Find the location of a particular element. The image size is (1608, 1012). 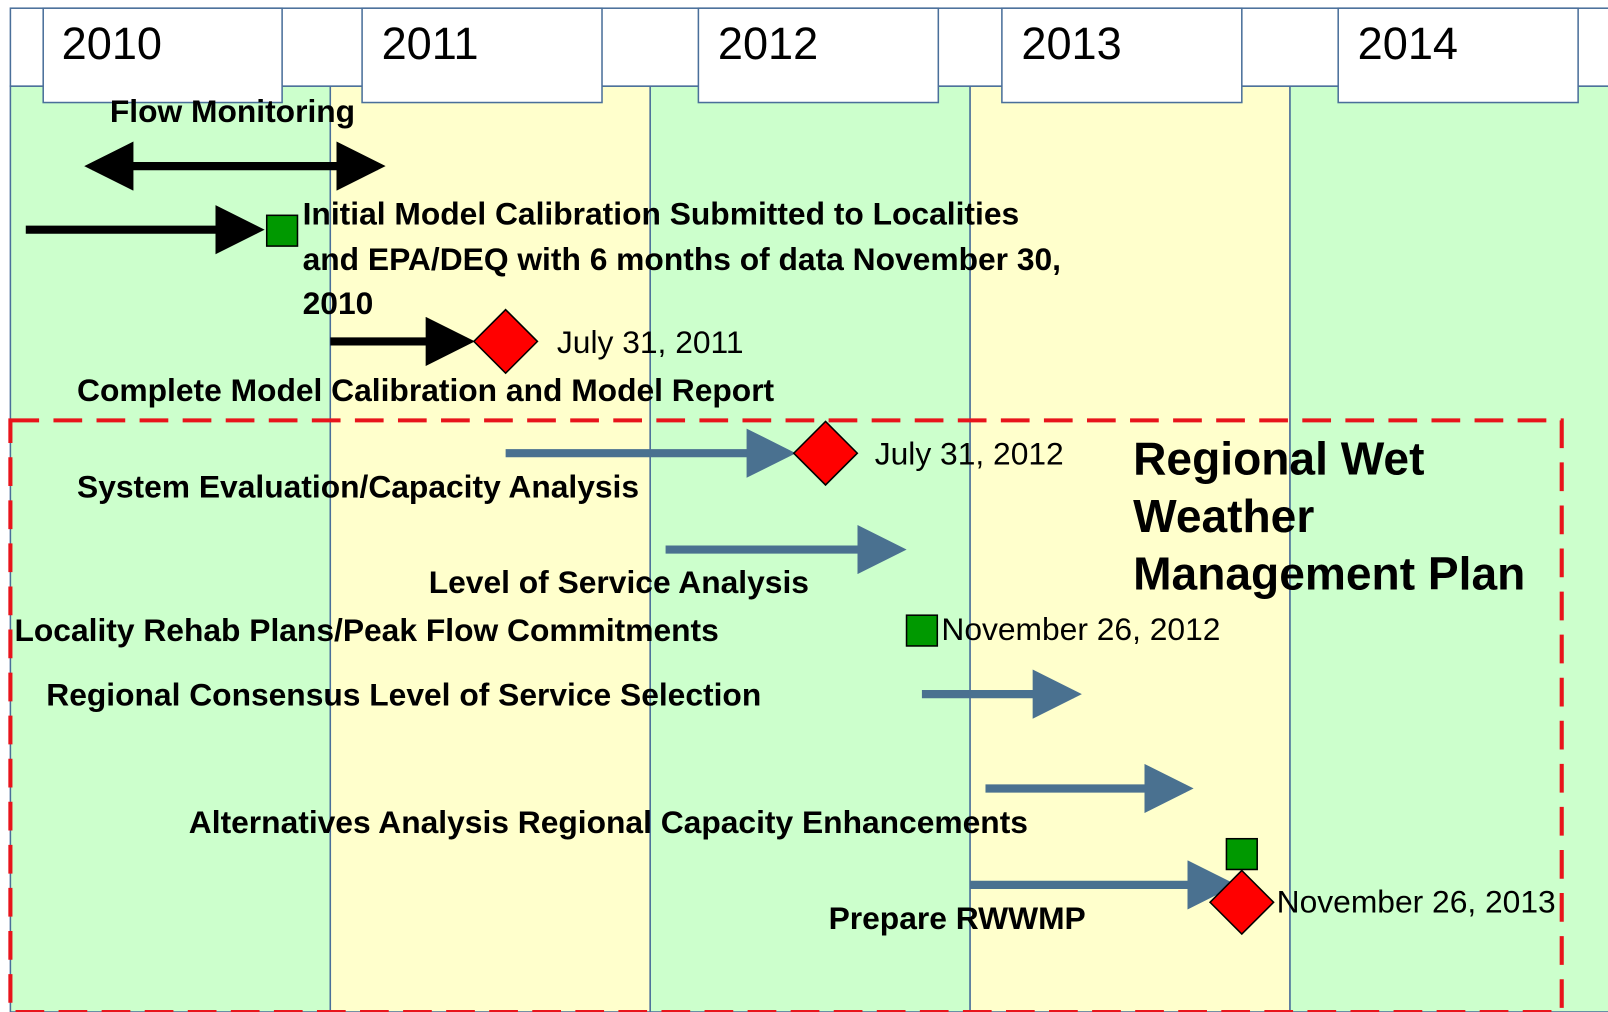

date-label: July 31, 2012 is located at coordinates (969, 454).